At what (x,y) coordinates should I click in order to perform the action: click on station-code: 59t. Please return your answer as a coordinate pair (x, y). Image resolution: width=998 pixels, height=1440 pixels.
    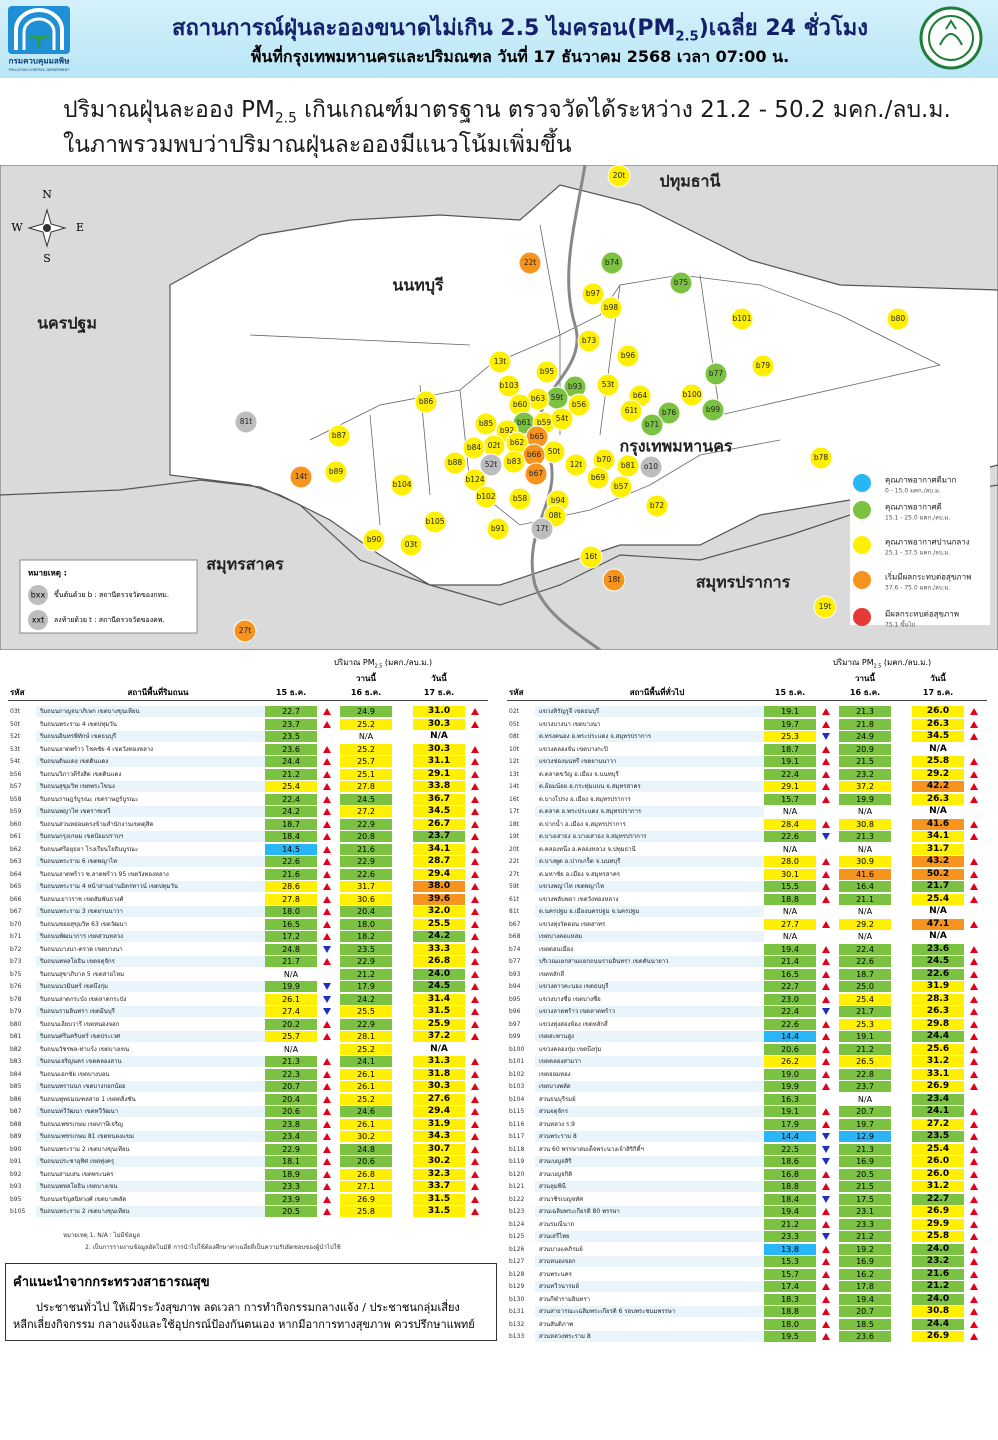
    Looking at the image, I should click on (557, 397).